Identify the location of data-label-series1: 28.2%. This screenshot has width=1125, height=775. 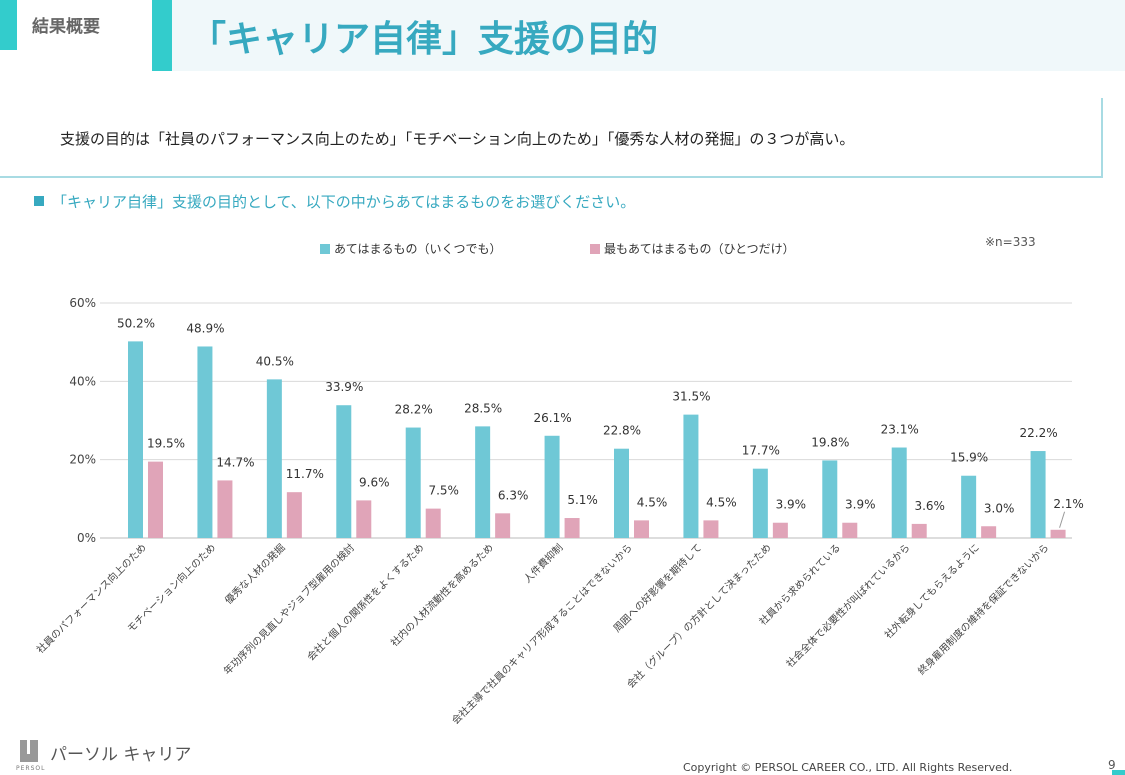
(414, 410).